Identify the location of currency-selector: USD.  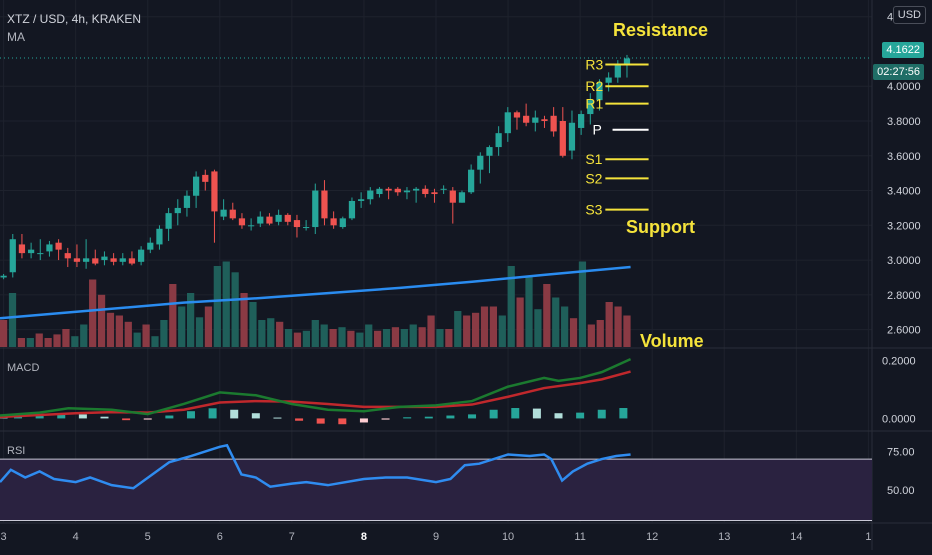
(909, 15).